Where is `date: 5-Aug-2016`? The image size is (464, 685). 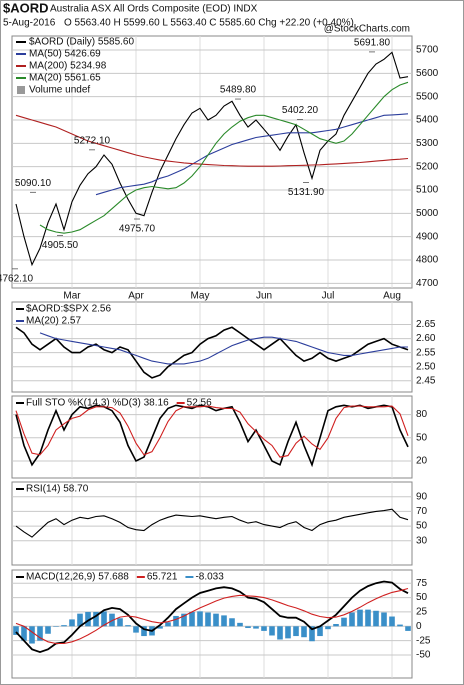
date: 5-Aug-2016 is located at coordinates (29, 23).